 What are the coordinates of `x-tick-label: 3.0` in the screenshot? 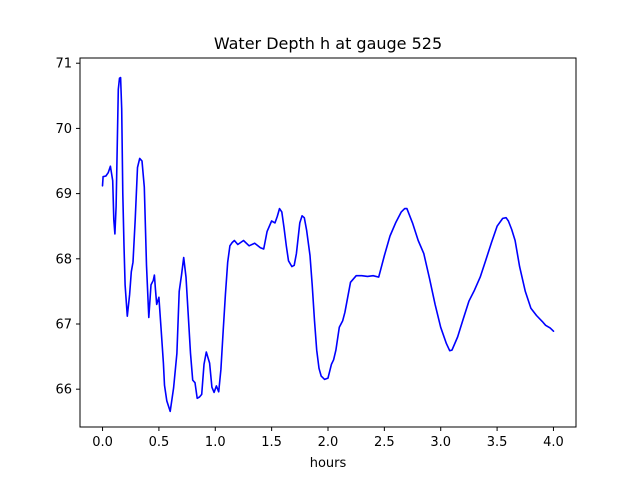 It's located at (440, 442).